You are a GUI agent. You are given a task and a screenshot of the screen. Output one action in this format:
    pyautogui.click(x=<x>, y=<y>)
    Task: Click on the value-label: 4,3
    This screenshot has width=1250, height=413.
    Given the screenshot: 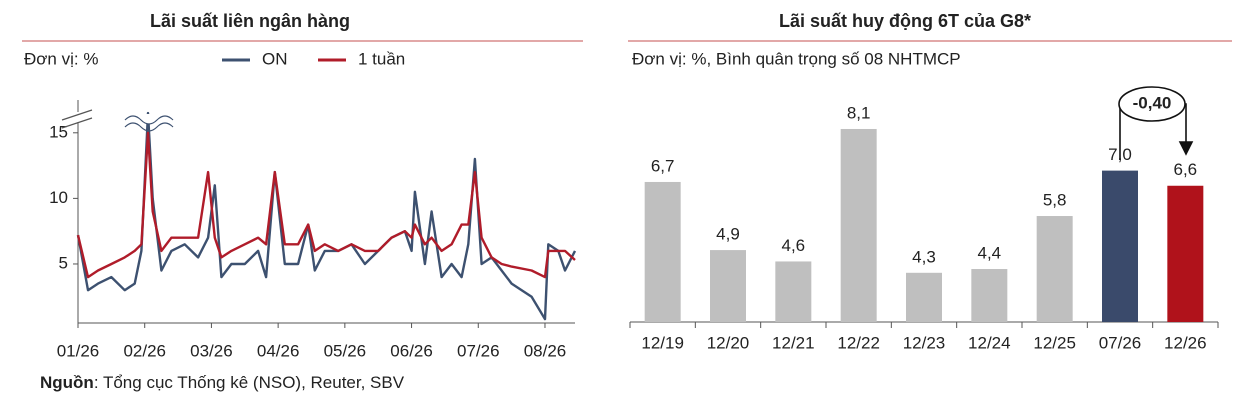 What is the action you would take?
    pyautogui.click(x=924, y=256)
    